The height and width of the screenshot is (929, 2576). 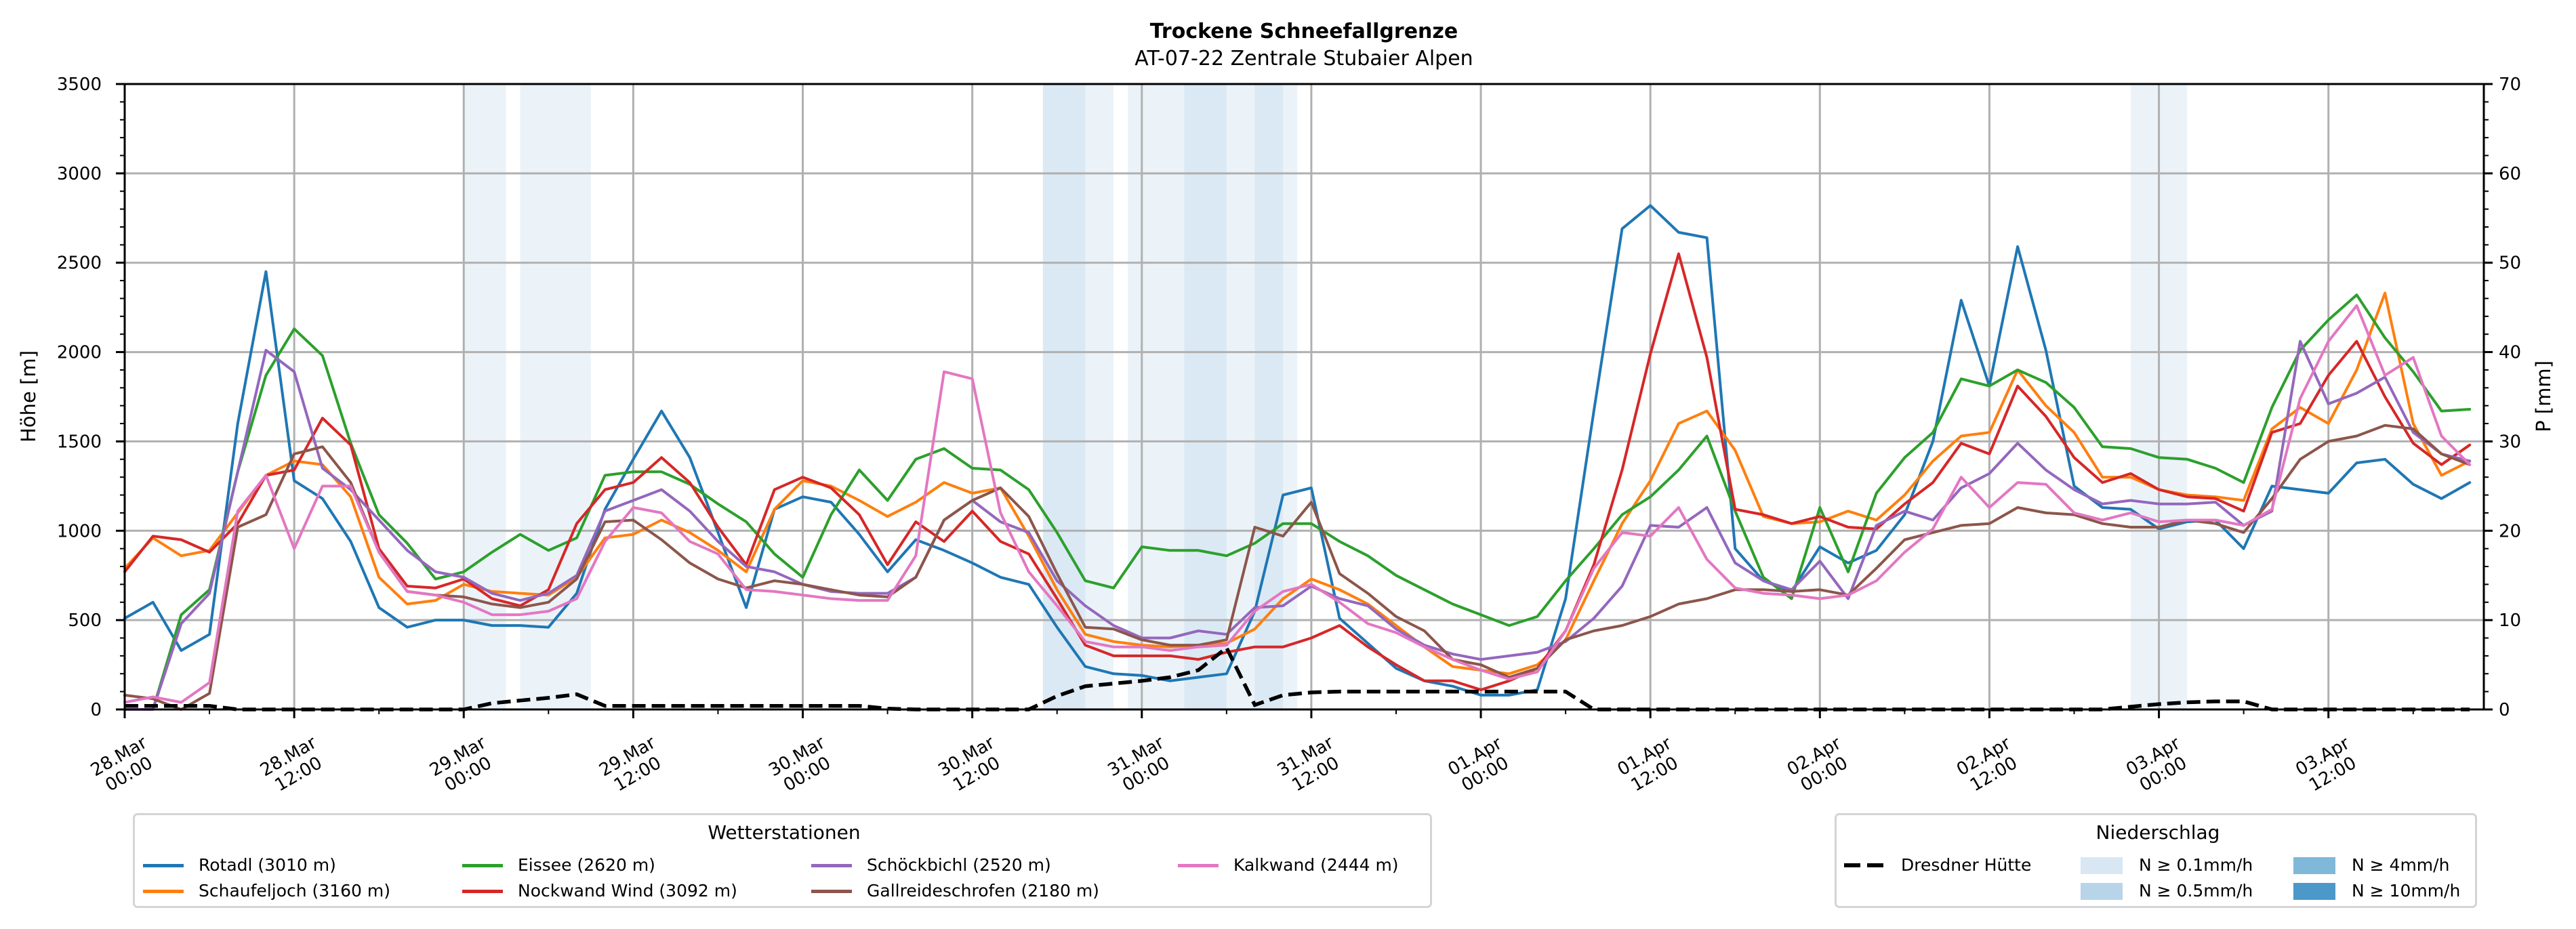 I want to click on y-tick-label-right: 20, so click(x=2510, y=531).